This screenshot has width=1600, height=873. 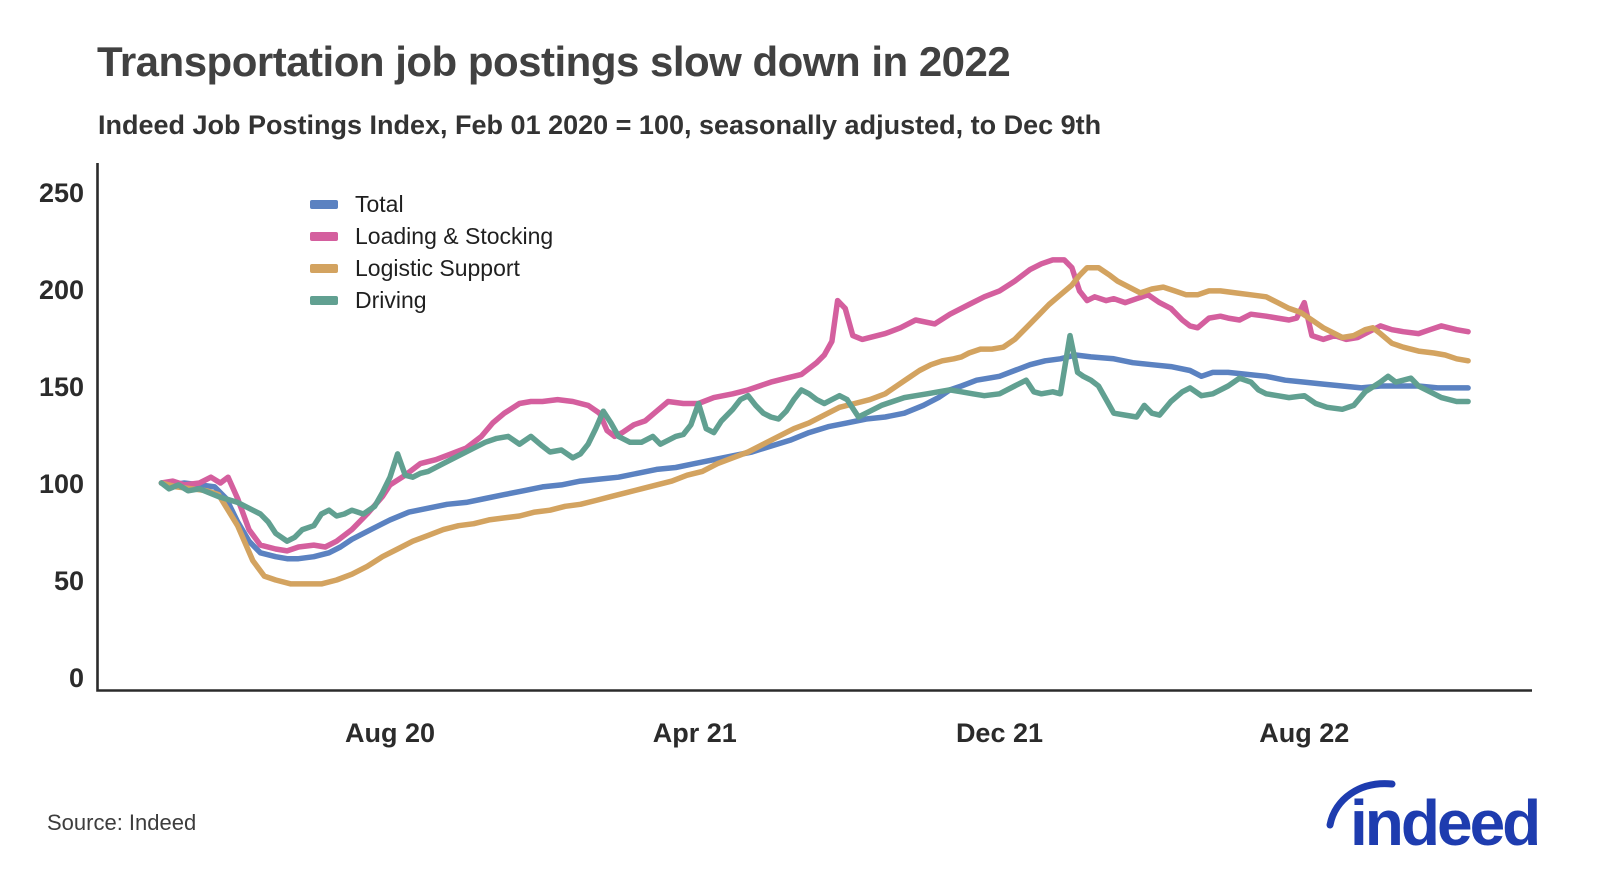 I want to click on legend-item: Total, so click(x=431, y=204).